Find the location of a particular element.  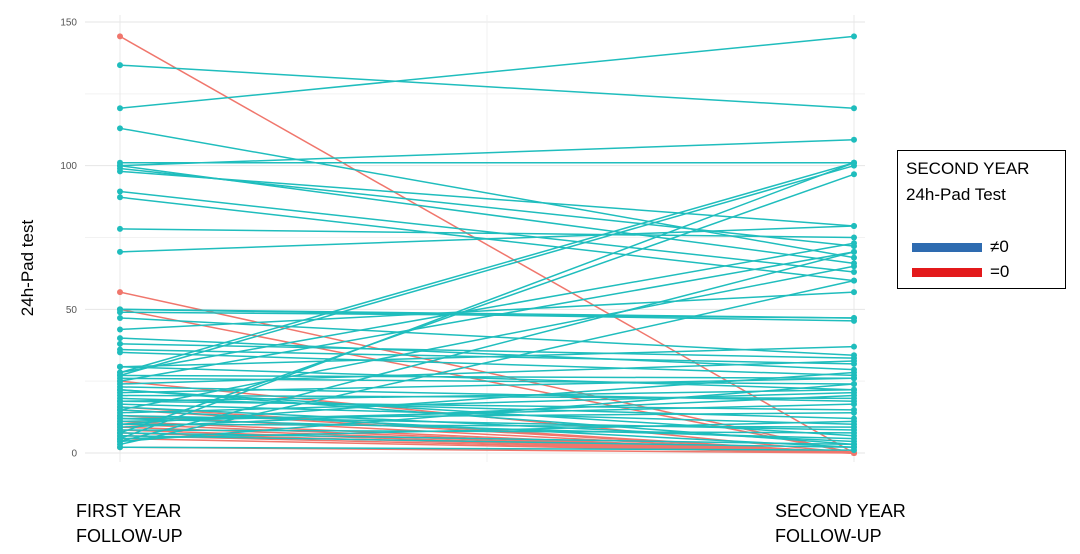

zero-segment is located at coordinates (487, 445).